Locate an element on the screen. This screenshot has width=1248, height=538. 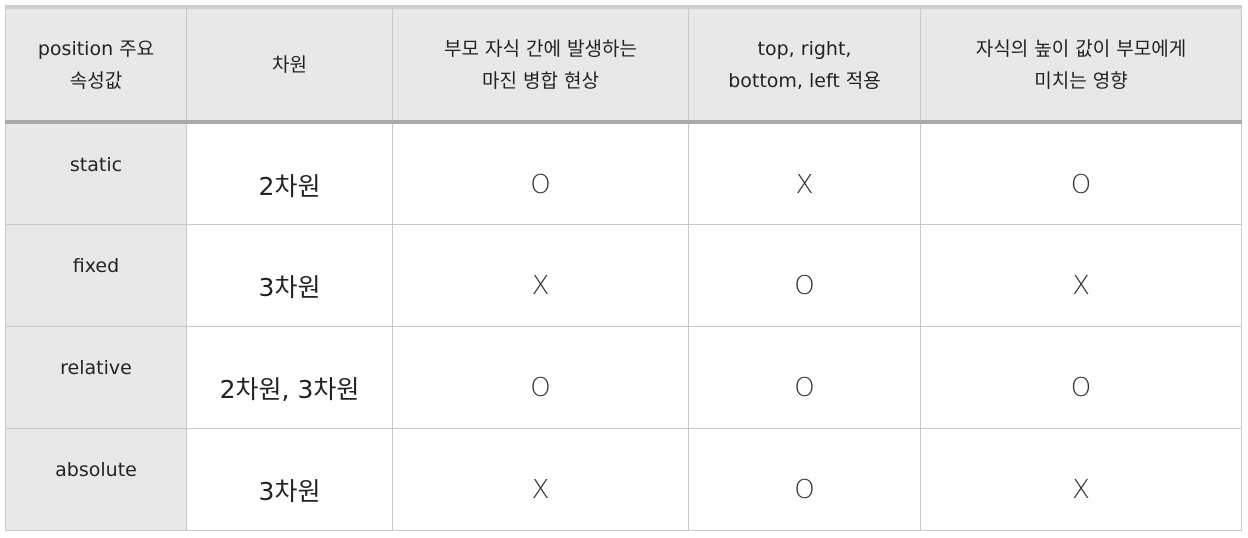
row-relative-offset-apply: O is located at coordinates (804, 377).